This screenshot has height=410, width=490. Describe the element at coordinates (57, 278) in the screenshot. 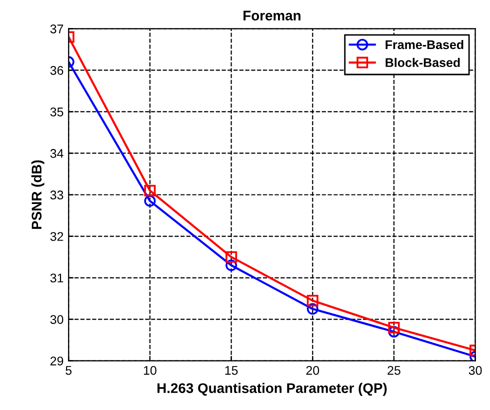

I see `y-tick-label: 31` at that location.